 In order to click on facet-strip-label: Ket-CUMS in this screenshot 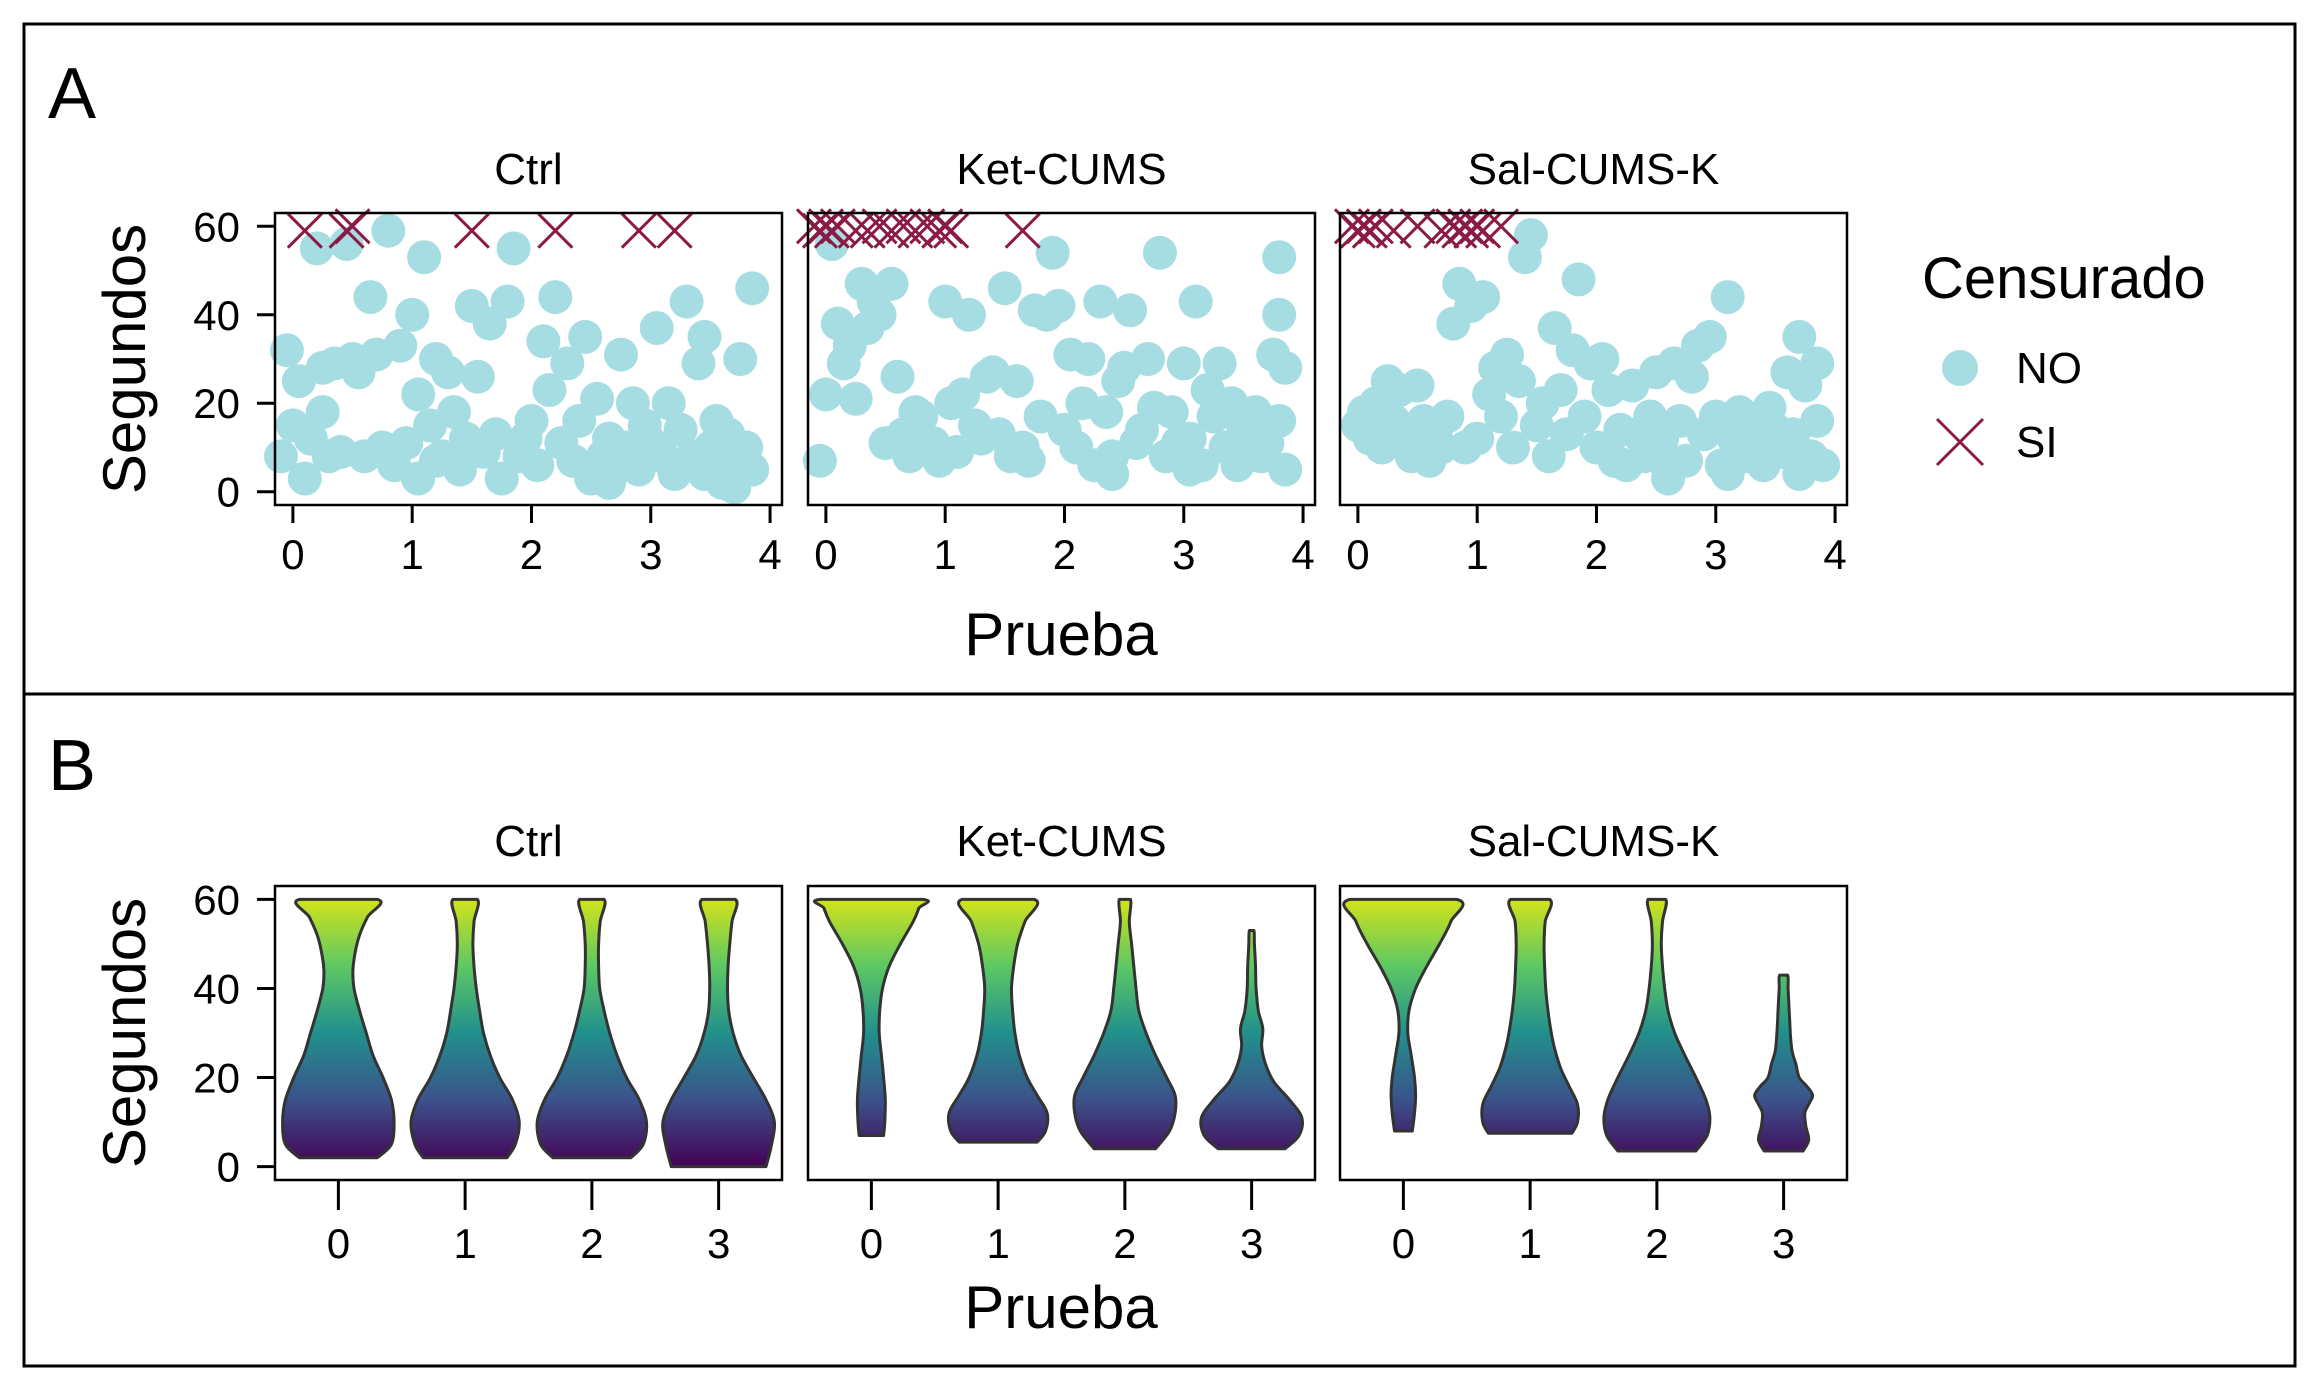, I will do `click(1061, 169)`.